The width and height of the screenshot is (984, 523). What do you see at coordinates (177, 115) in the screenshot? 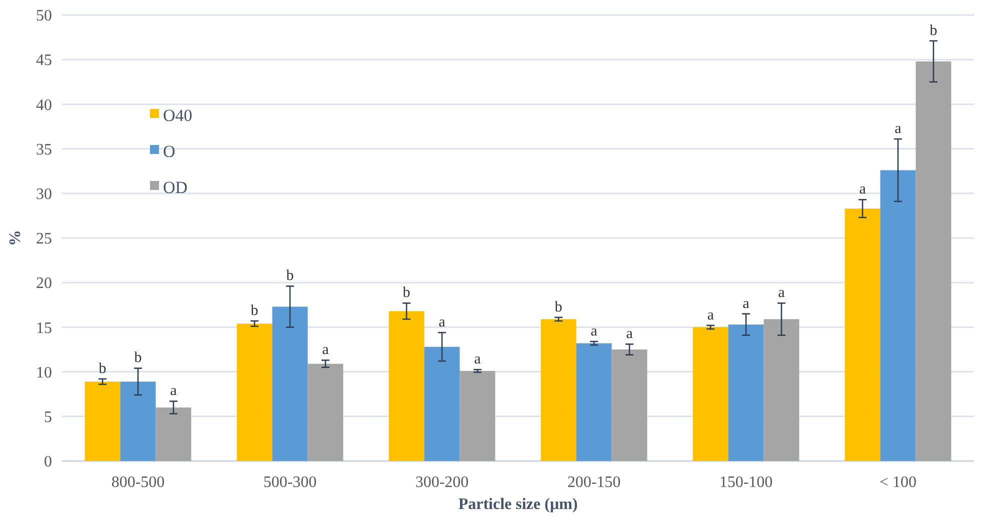
I see `legend-label: O40` at bounding box center [177, 115].